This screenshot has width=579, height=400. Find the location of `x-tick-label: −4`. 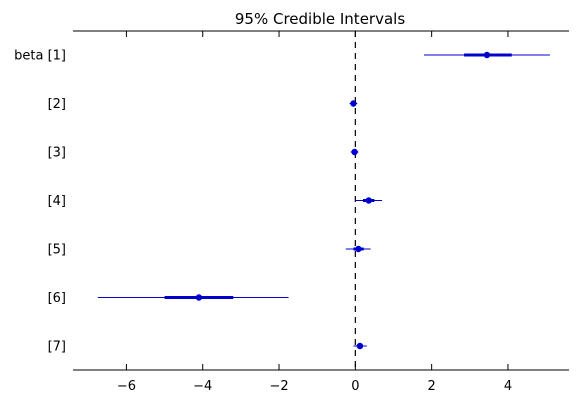

x-tick-label: −4 is located at coordinates (202, 386).